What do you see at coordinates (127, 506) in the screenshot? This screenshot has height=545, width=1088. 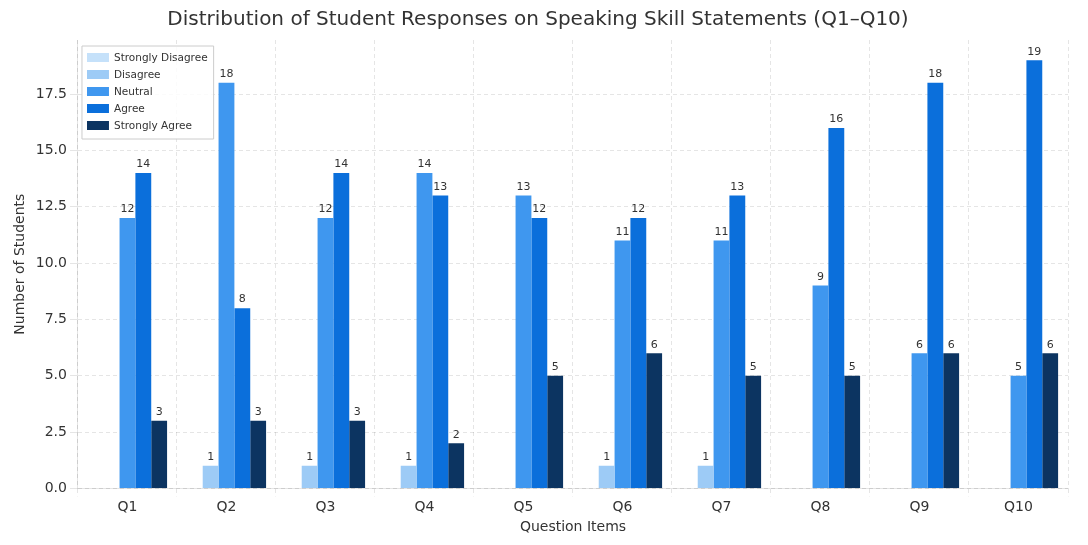 I see `x-tick-label: Q1` at bounding box center [127, 506].